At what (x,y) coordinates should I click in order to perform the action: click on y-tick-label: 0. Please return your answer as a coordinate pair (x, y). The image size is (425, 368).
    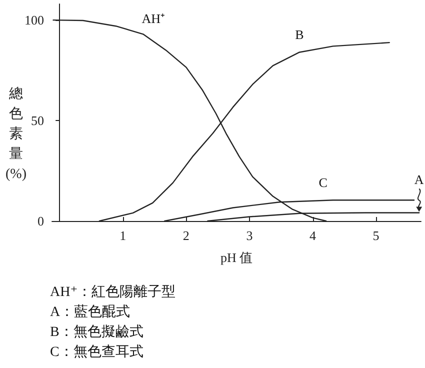
    Looking at the image, I should click on (41, 221).